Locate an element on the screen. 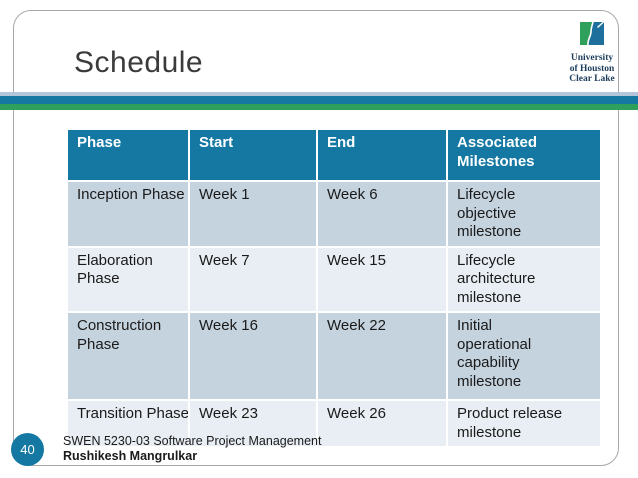 The image size is (638, 478). uhcl-logo-text: University of Houston Clear Lake is located at coordinates (592, 69).